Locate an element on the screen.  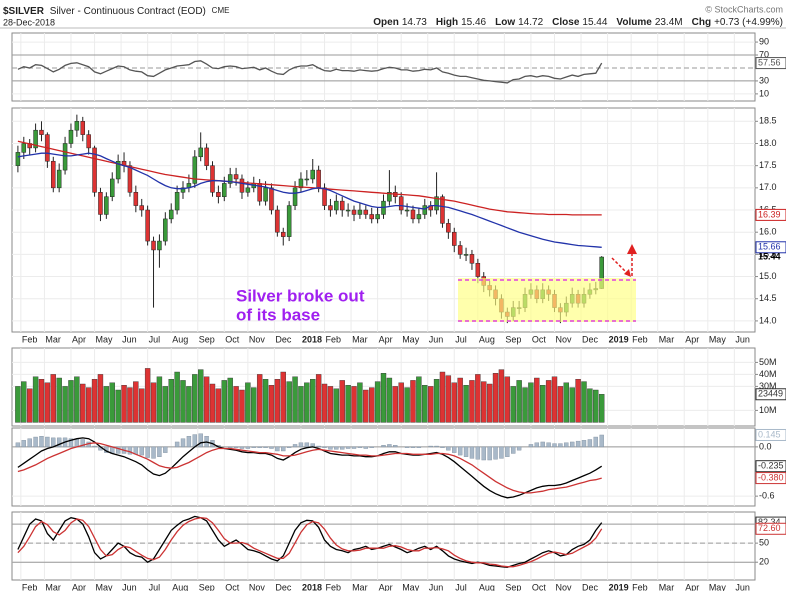
exchange: CME is located at coordinates (221, 10).